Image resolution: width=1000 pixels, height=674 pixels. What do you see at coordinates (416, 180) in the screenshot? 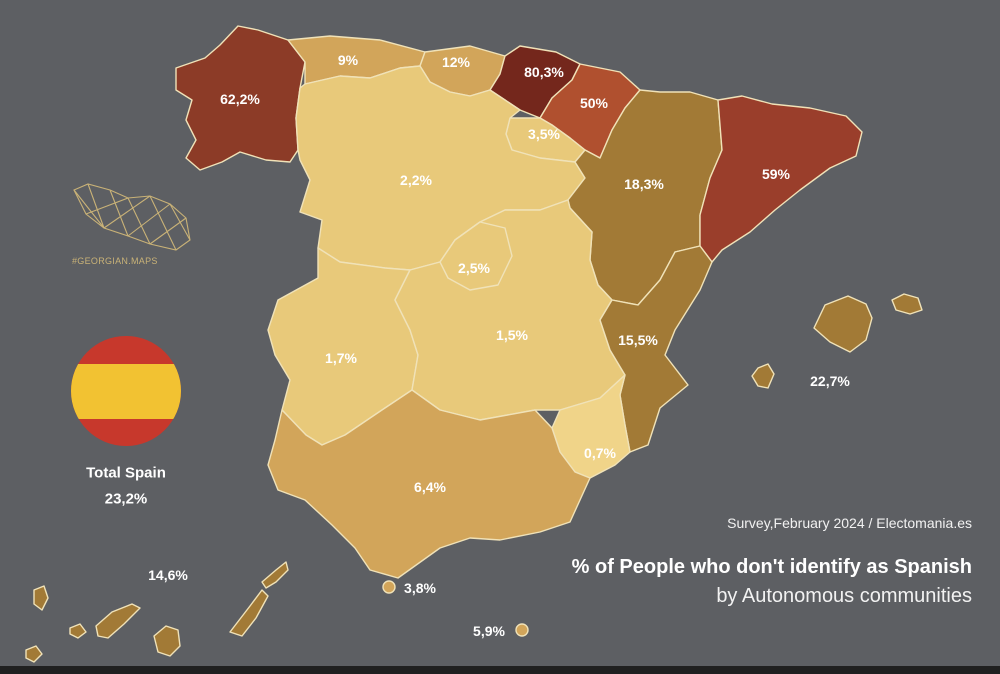
I see `label-castile-leon: 2,2%` at bounding box center [416, 180].